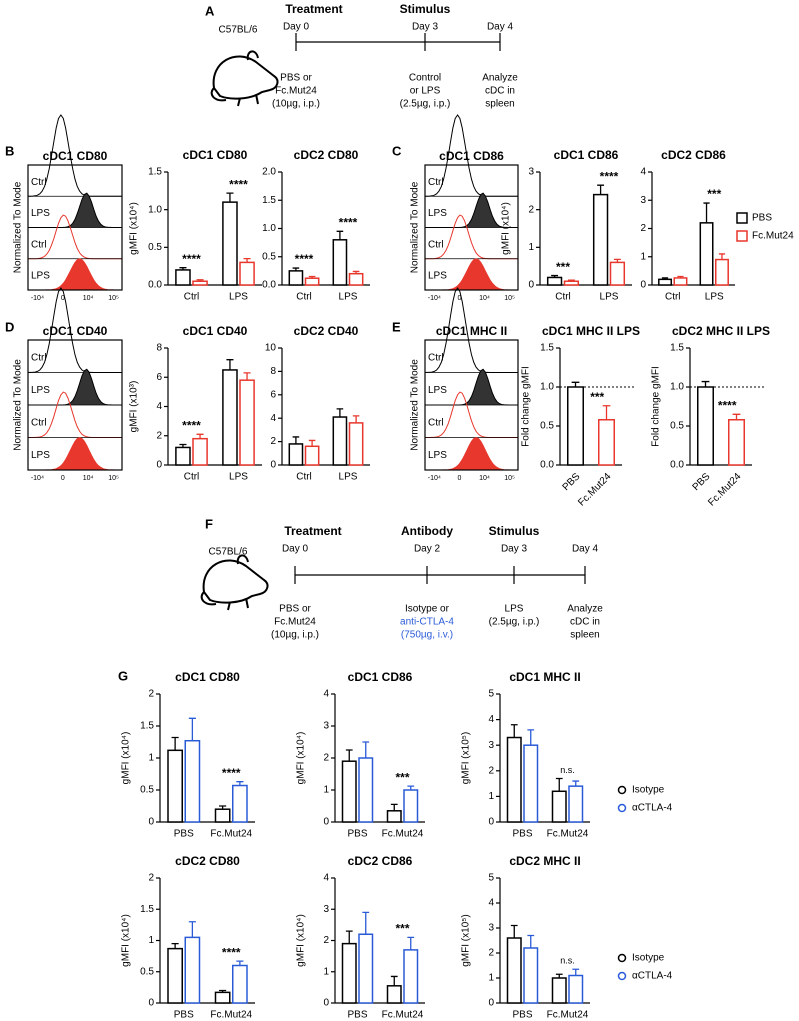 The width and height of the screenshot is (799, 1021). I want to click on panel-letter: A, so click(210, 10).